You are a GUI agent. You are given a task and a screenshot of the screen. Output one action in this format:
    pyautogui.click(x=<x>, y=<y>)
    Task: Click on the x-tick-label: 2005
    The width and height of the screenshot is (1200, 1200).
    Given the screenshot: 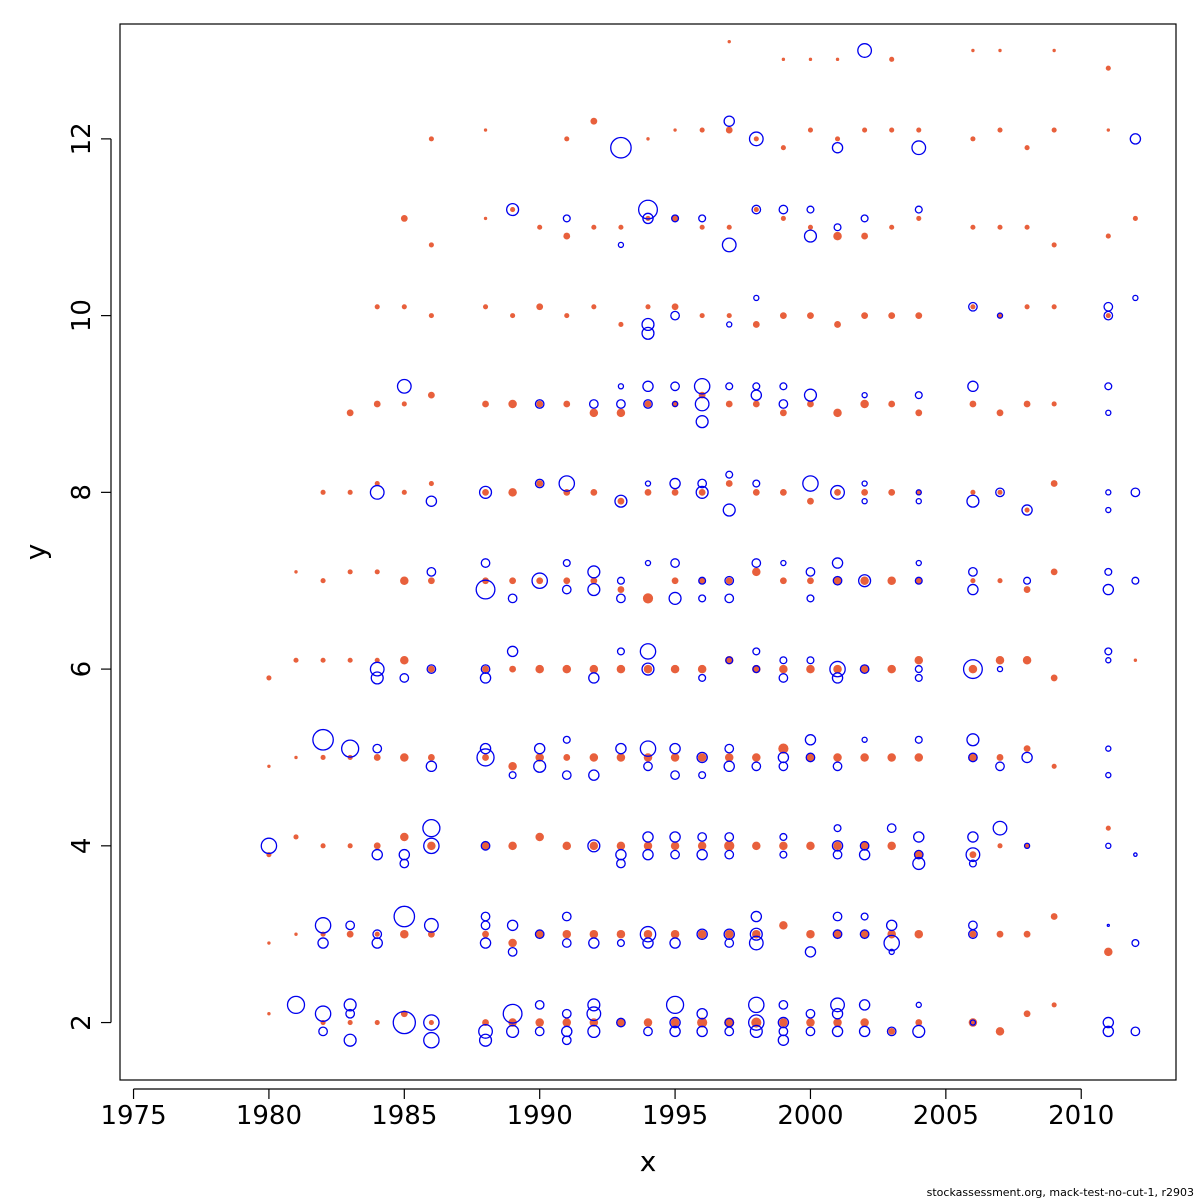 What is the action you would take?
    pyautogui.click(x=946, y=1116)
    